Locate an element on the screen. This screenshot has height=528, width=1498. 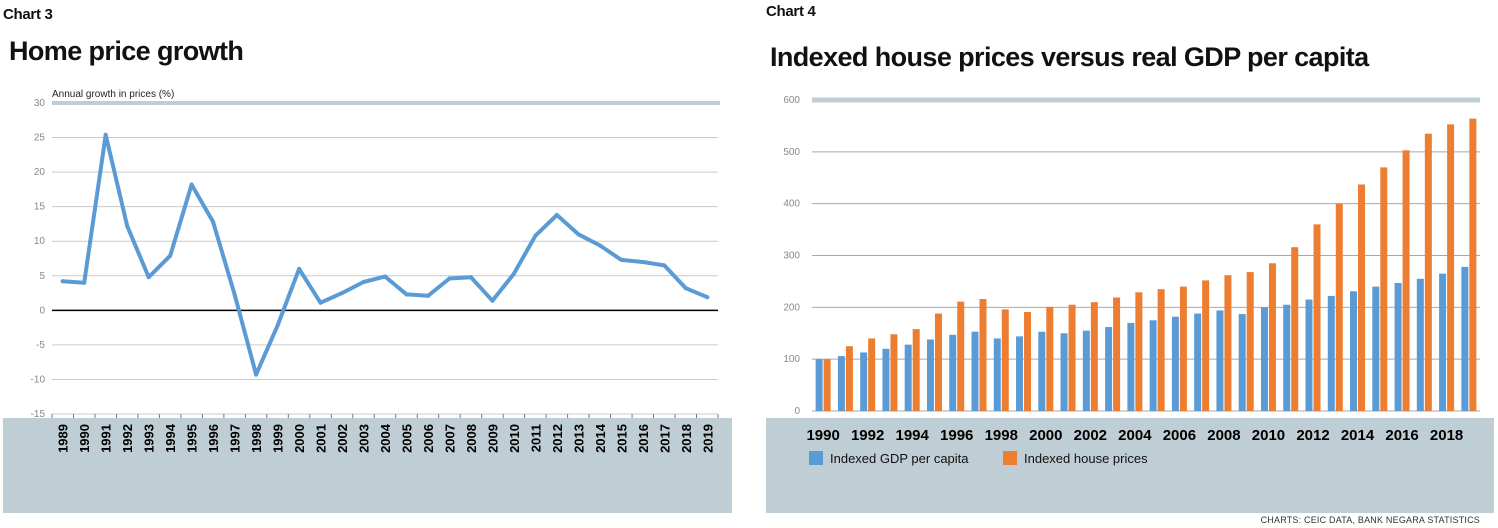
chart3-xtick-label: 2003 is located at coordinates (364, 438).